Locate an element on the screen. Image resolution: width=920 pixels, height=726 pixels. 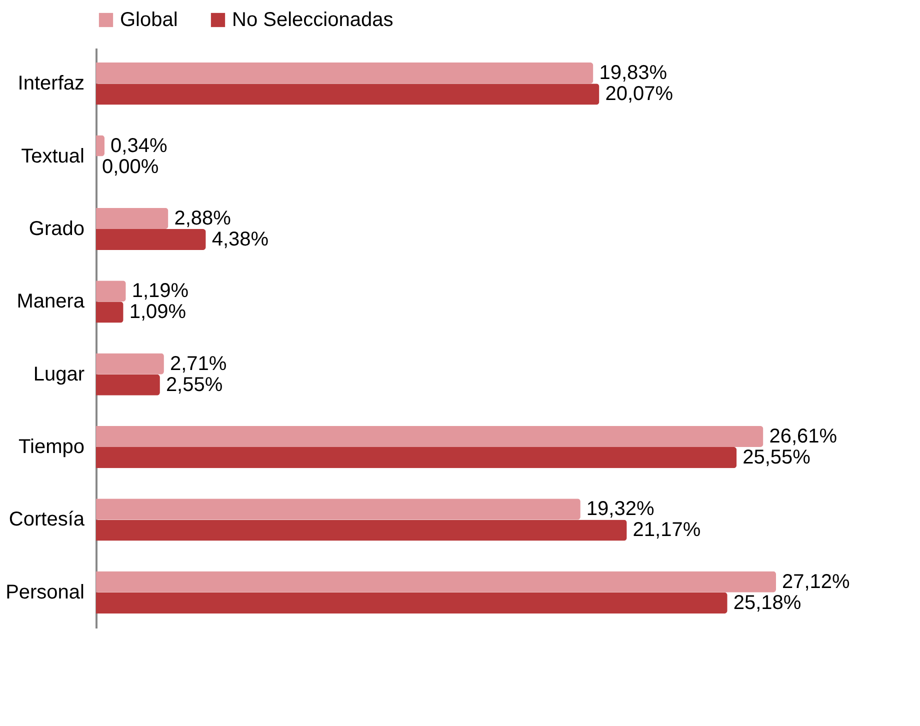
data-label: 25,55% is located at coordinates (776, 457).